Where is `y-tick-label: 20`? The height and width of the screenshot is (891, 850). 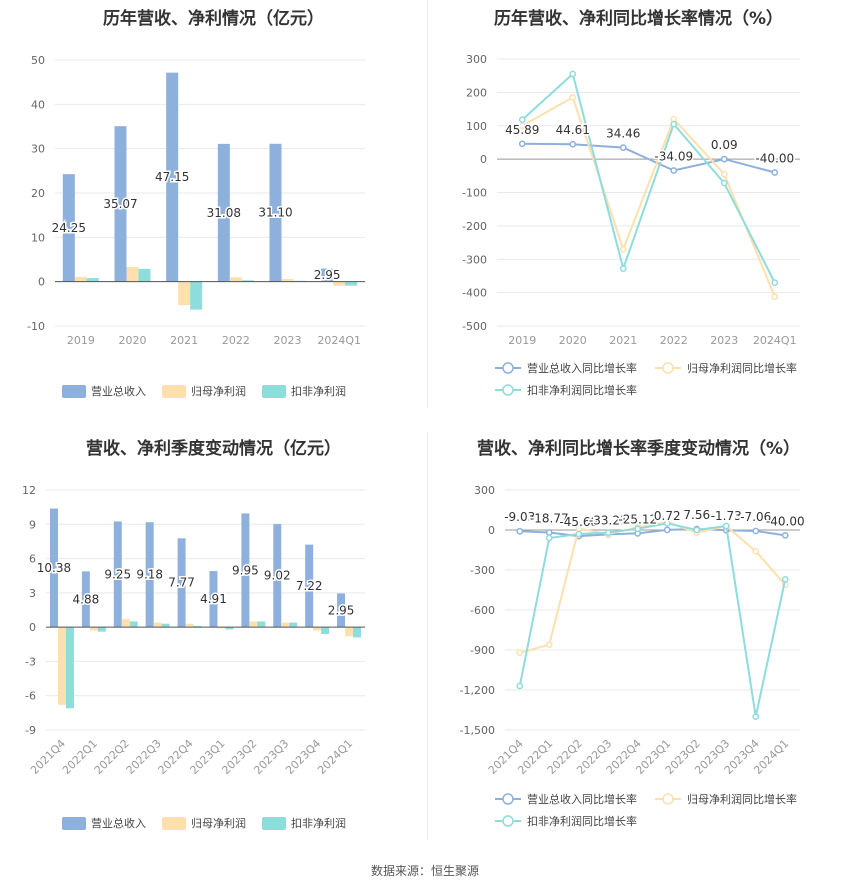
y-tick-label: 20 is located at coordinates (38, 193).